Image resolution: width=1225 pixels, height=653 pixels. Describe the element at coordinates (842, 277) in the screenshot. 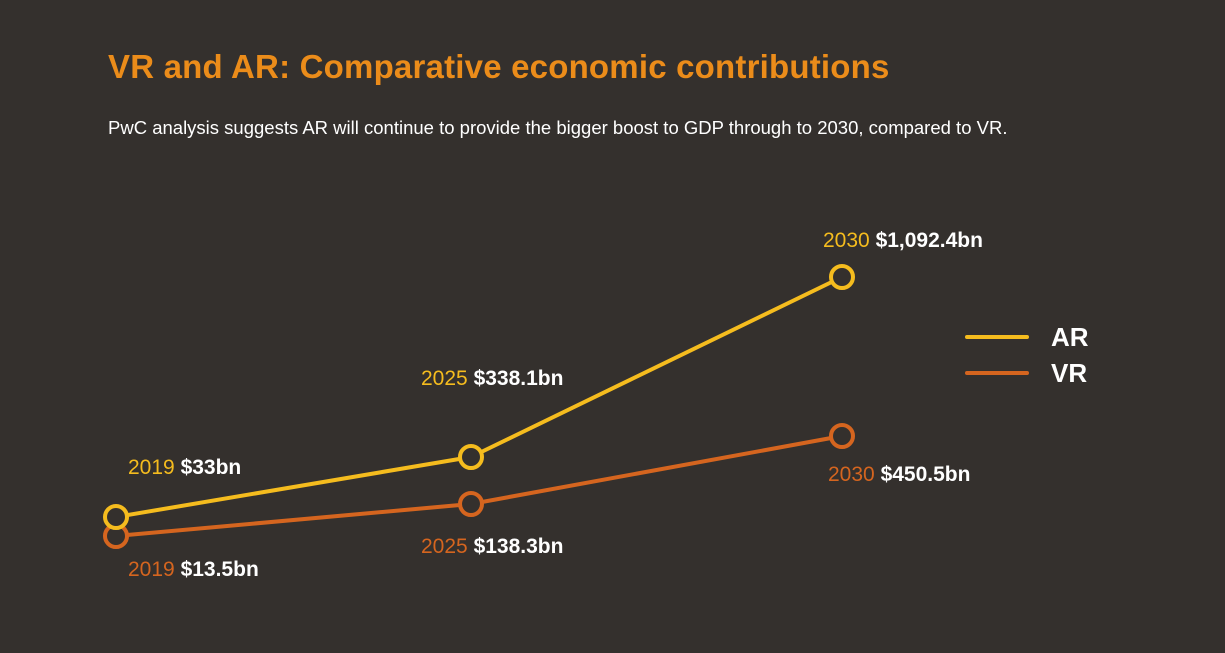

I see `data-point-ar-2030` at that location.